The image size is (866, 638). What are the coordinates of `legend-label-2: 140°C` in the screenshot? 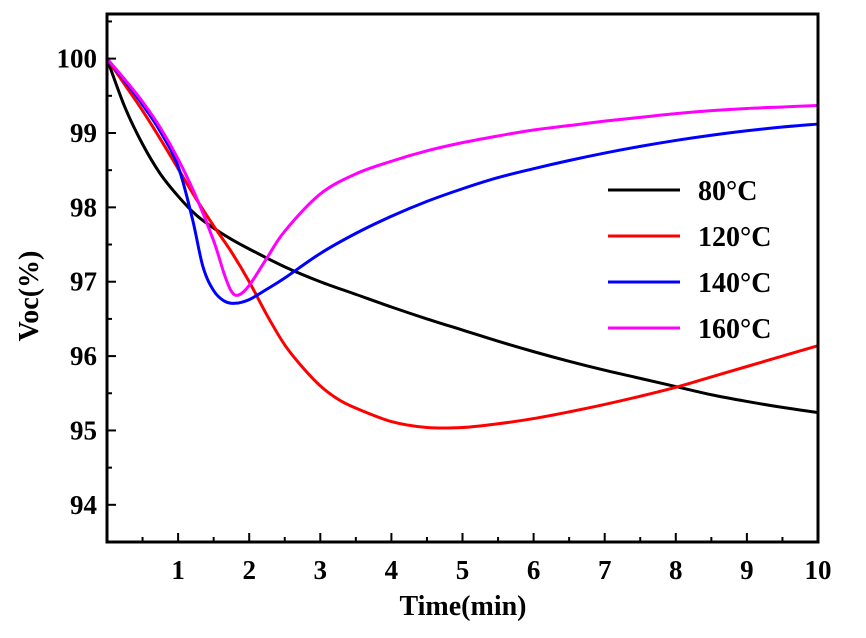 It's located at (734, 283).